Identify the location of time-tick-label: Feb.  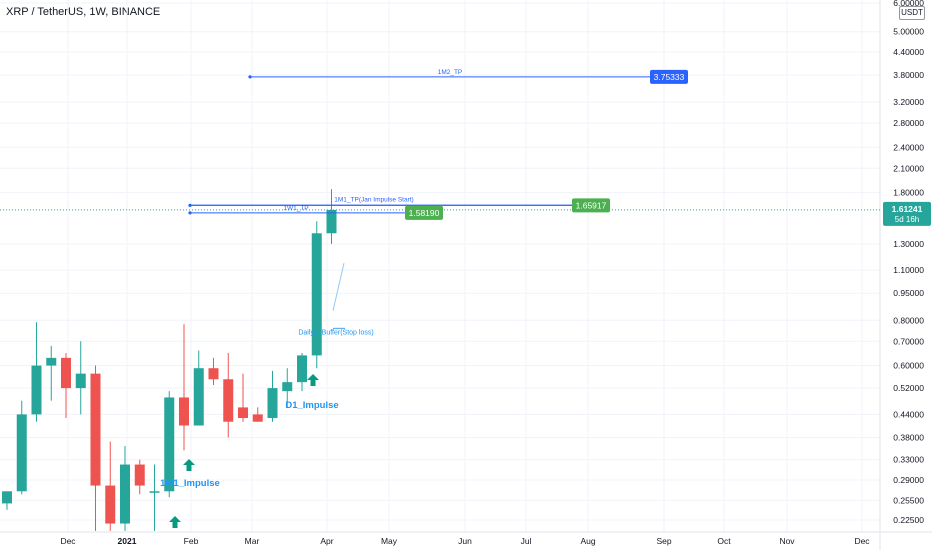
(191, 541).